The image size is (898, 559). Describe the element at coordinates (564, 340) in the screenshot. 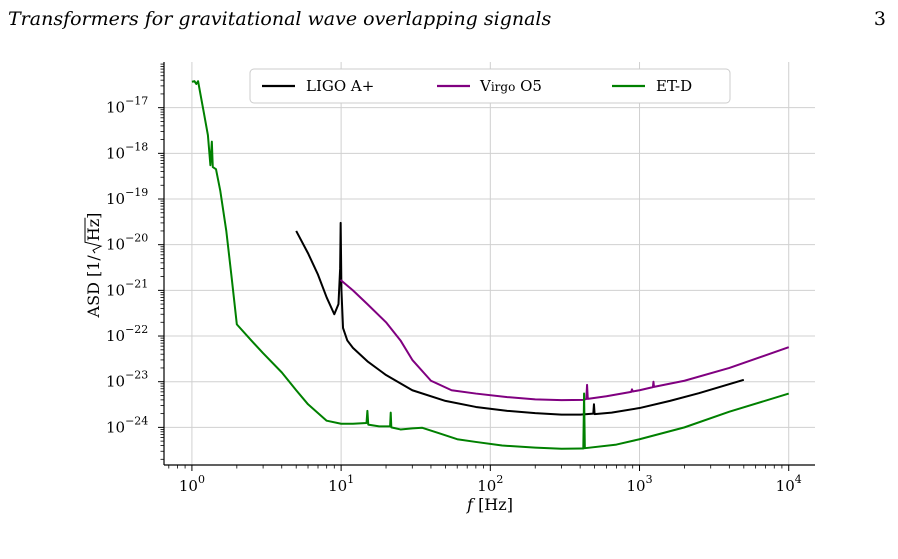

I see `virgo-o5-curve` at that location.